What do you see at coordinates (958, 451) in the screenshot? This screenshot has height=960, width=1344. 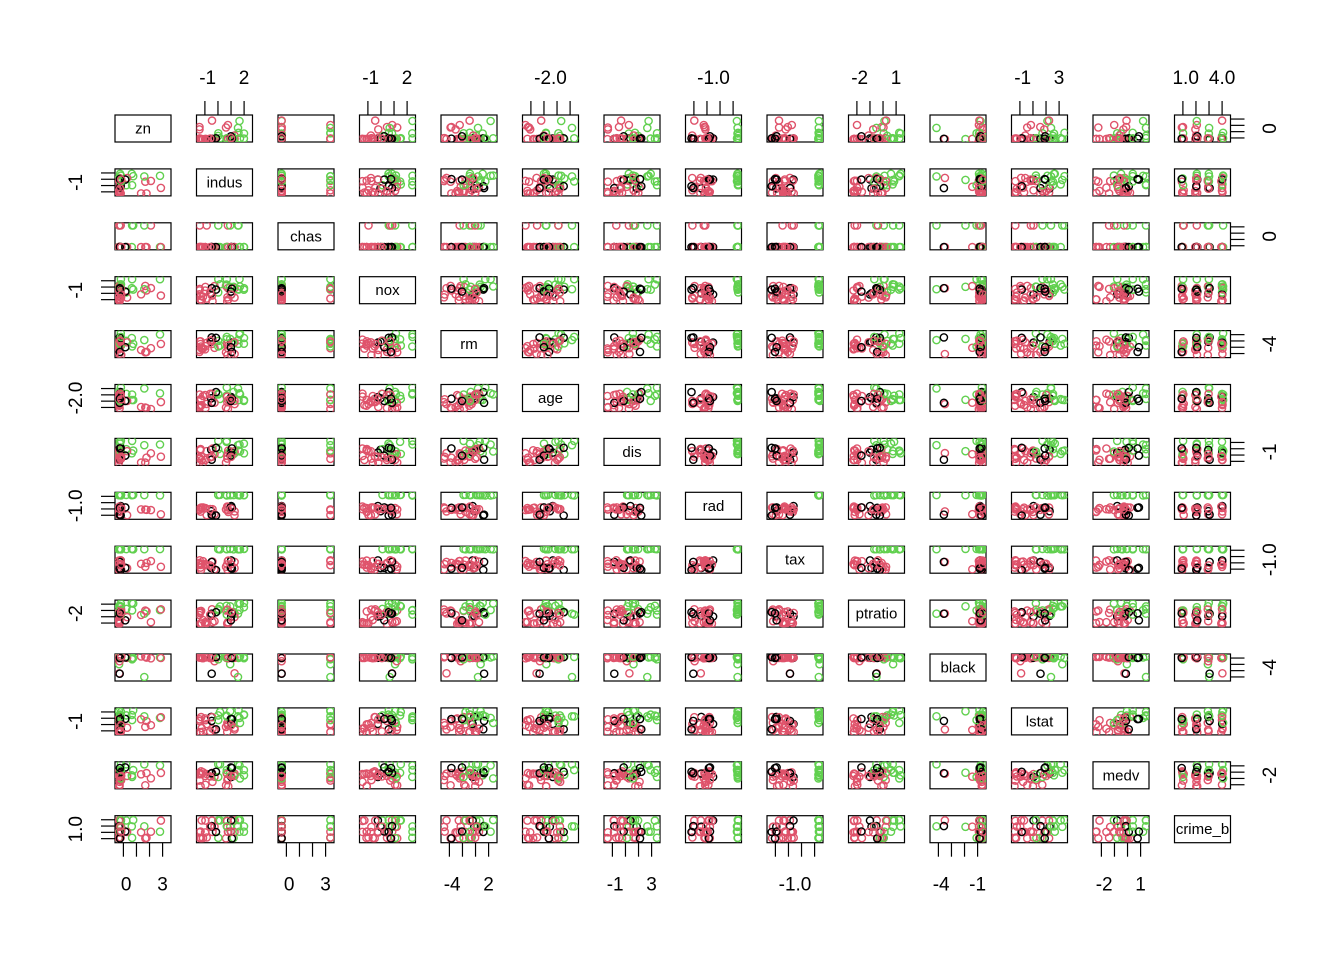 I see `panel-dis-vs-black` at bounding box center [958, 451].